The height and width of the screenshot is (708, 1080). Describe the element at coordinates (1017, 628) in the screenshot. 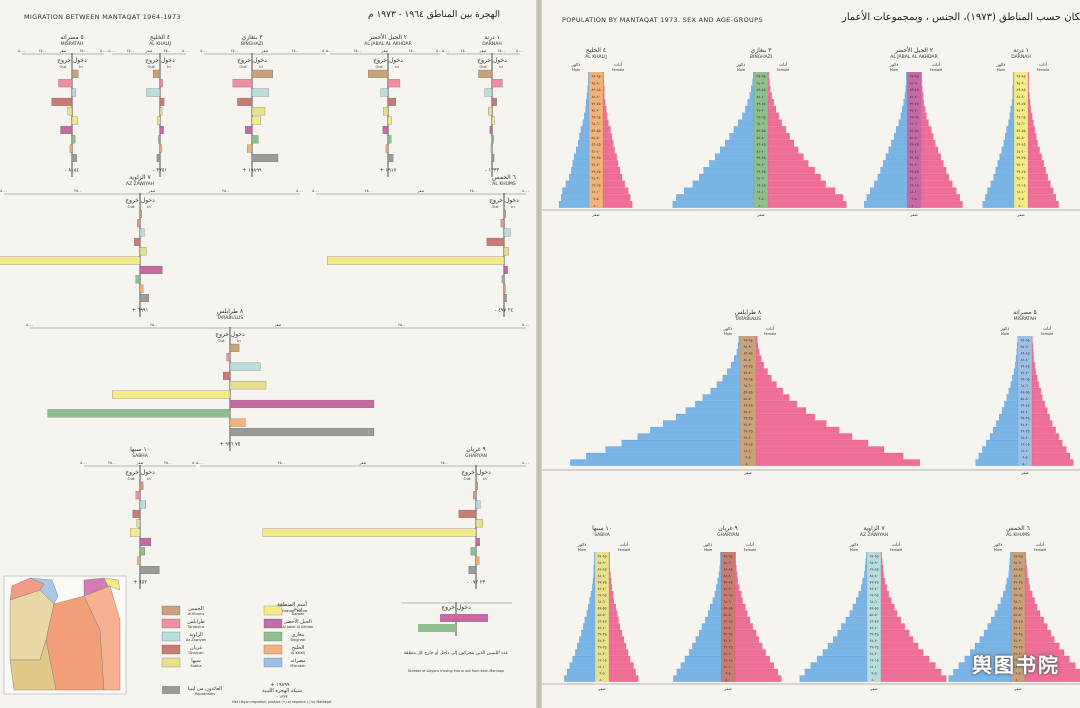

I see `age-group-label: ٤٠-٤٤` at that location.